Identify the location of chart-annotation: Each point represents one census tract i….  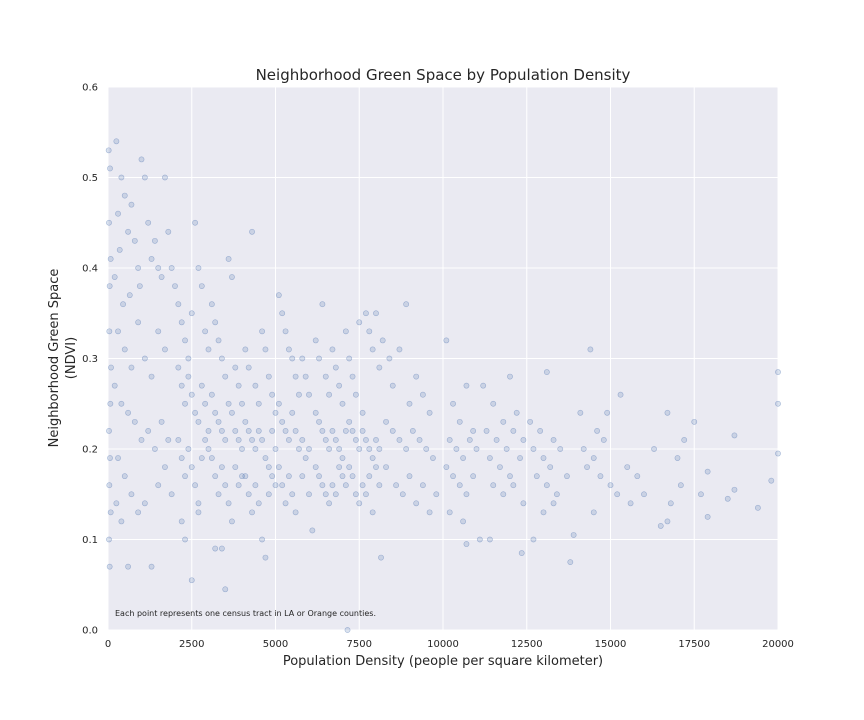
(245, 613).